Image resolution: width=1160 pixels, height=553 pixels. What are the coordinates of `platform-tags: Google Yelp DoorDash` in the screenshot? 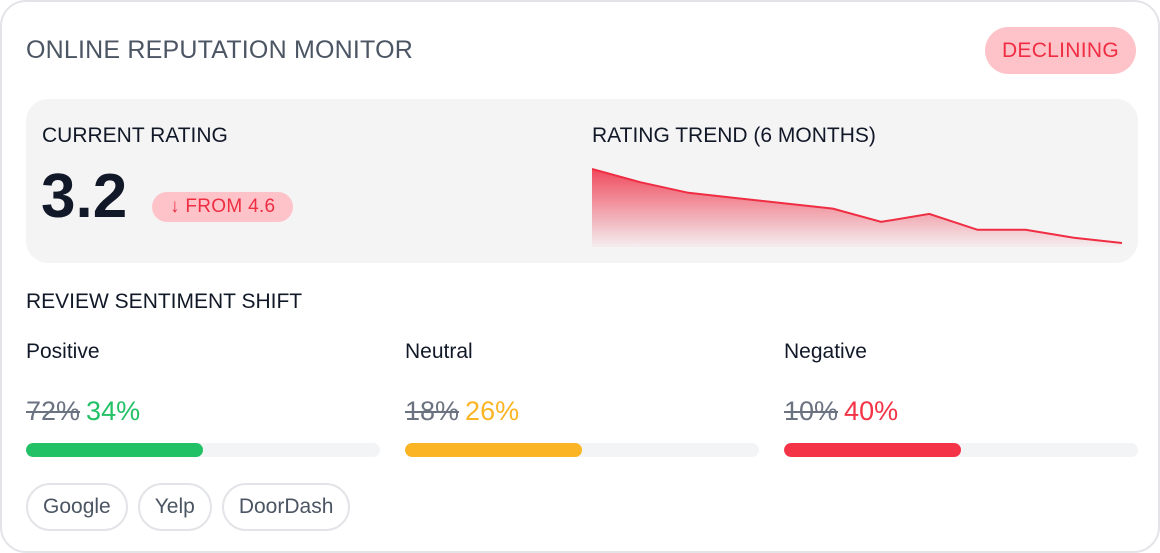 It's located at (188, 507).